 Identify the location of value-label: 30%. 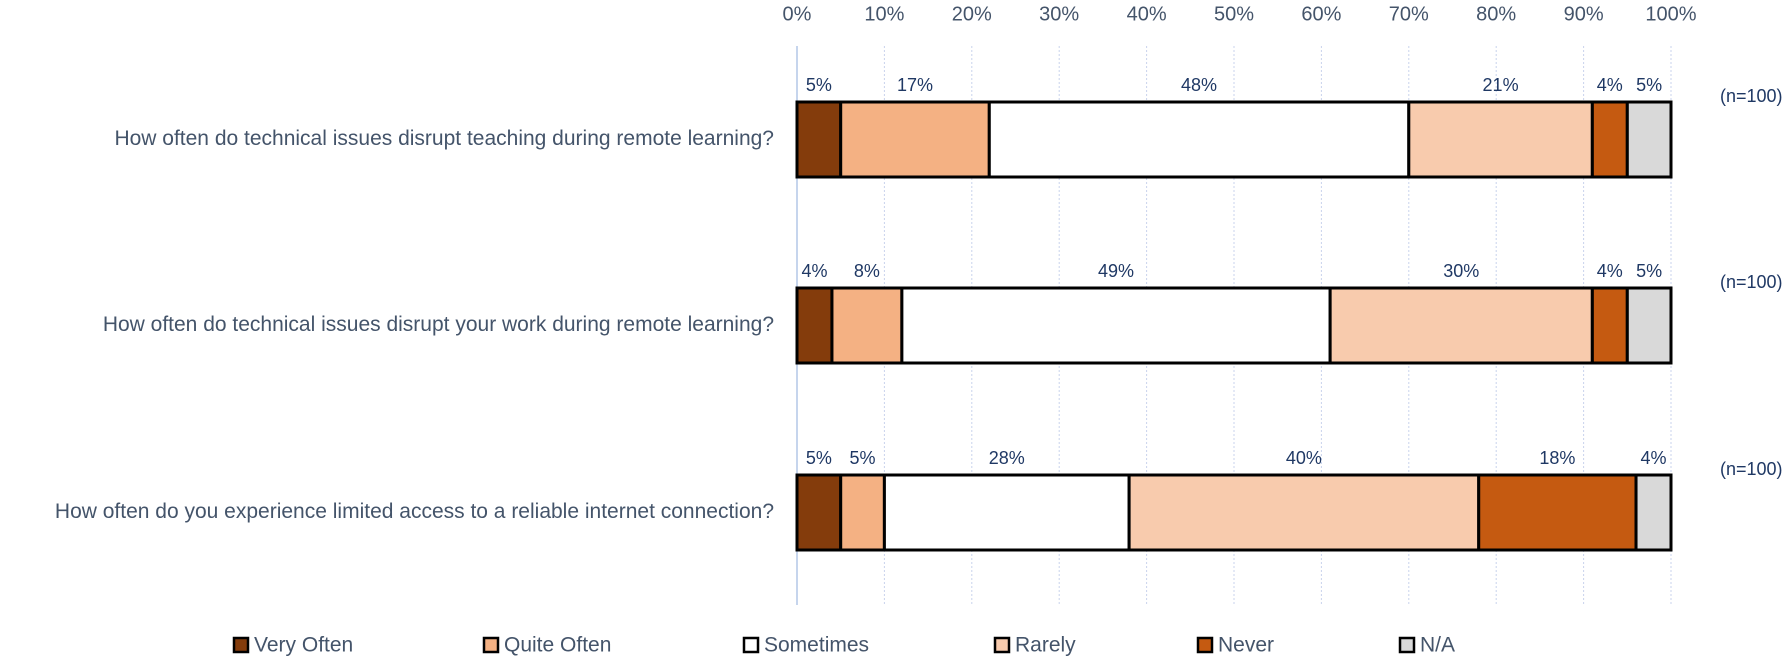
(1461, 271).